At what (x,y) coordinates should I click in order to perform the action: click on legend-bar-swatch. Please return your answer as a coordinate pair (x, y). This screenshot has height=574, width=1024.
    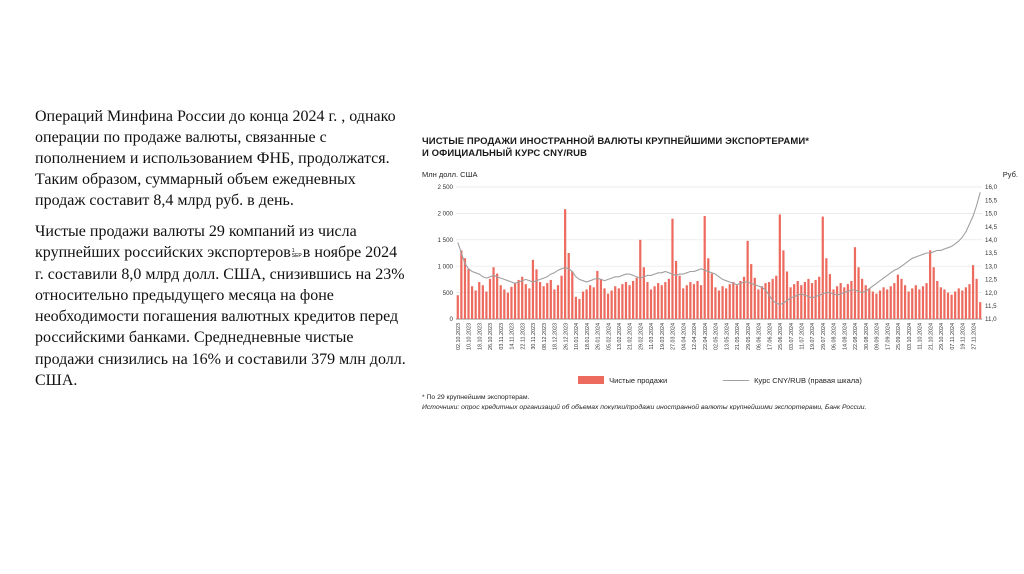
    Looking at the image, I should click on (591, 380).